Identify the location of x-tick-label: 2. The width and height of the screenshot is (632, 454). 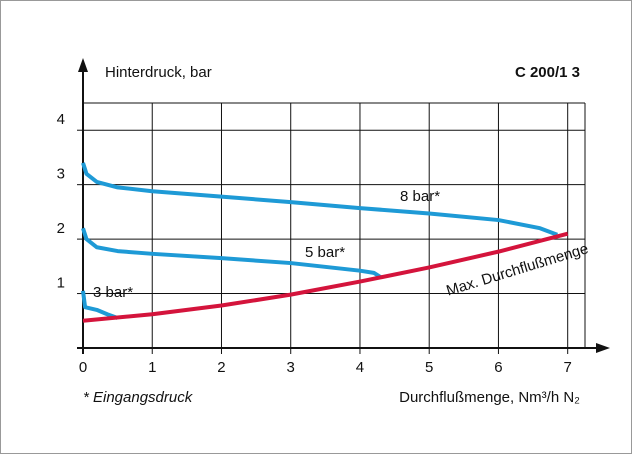
(221, 367).